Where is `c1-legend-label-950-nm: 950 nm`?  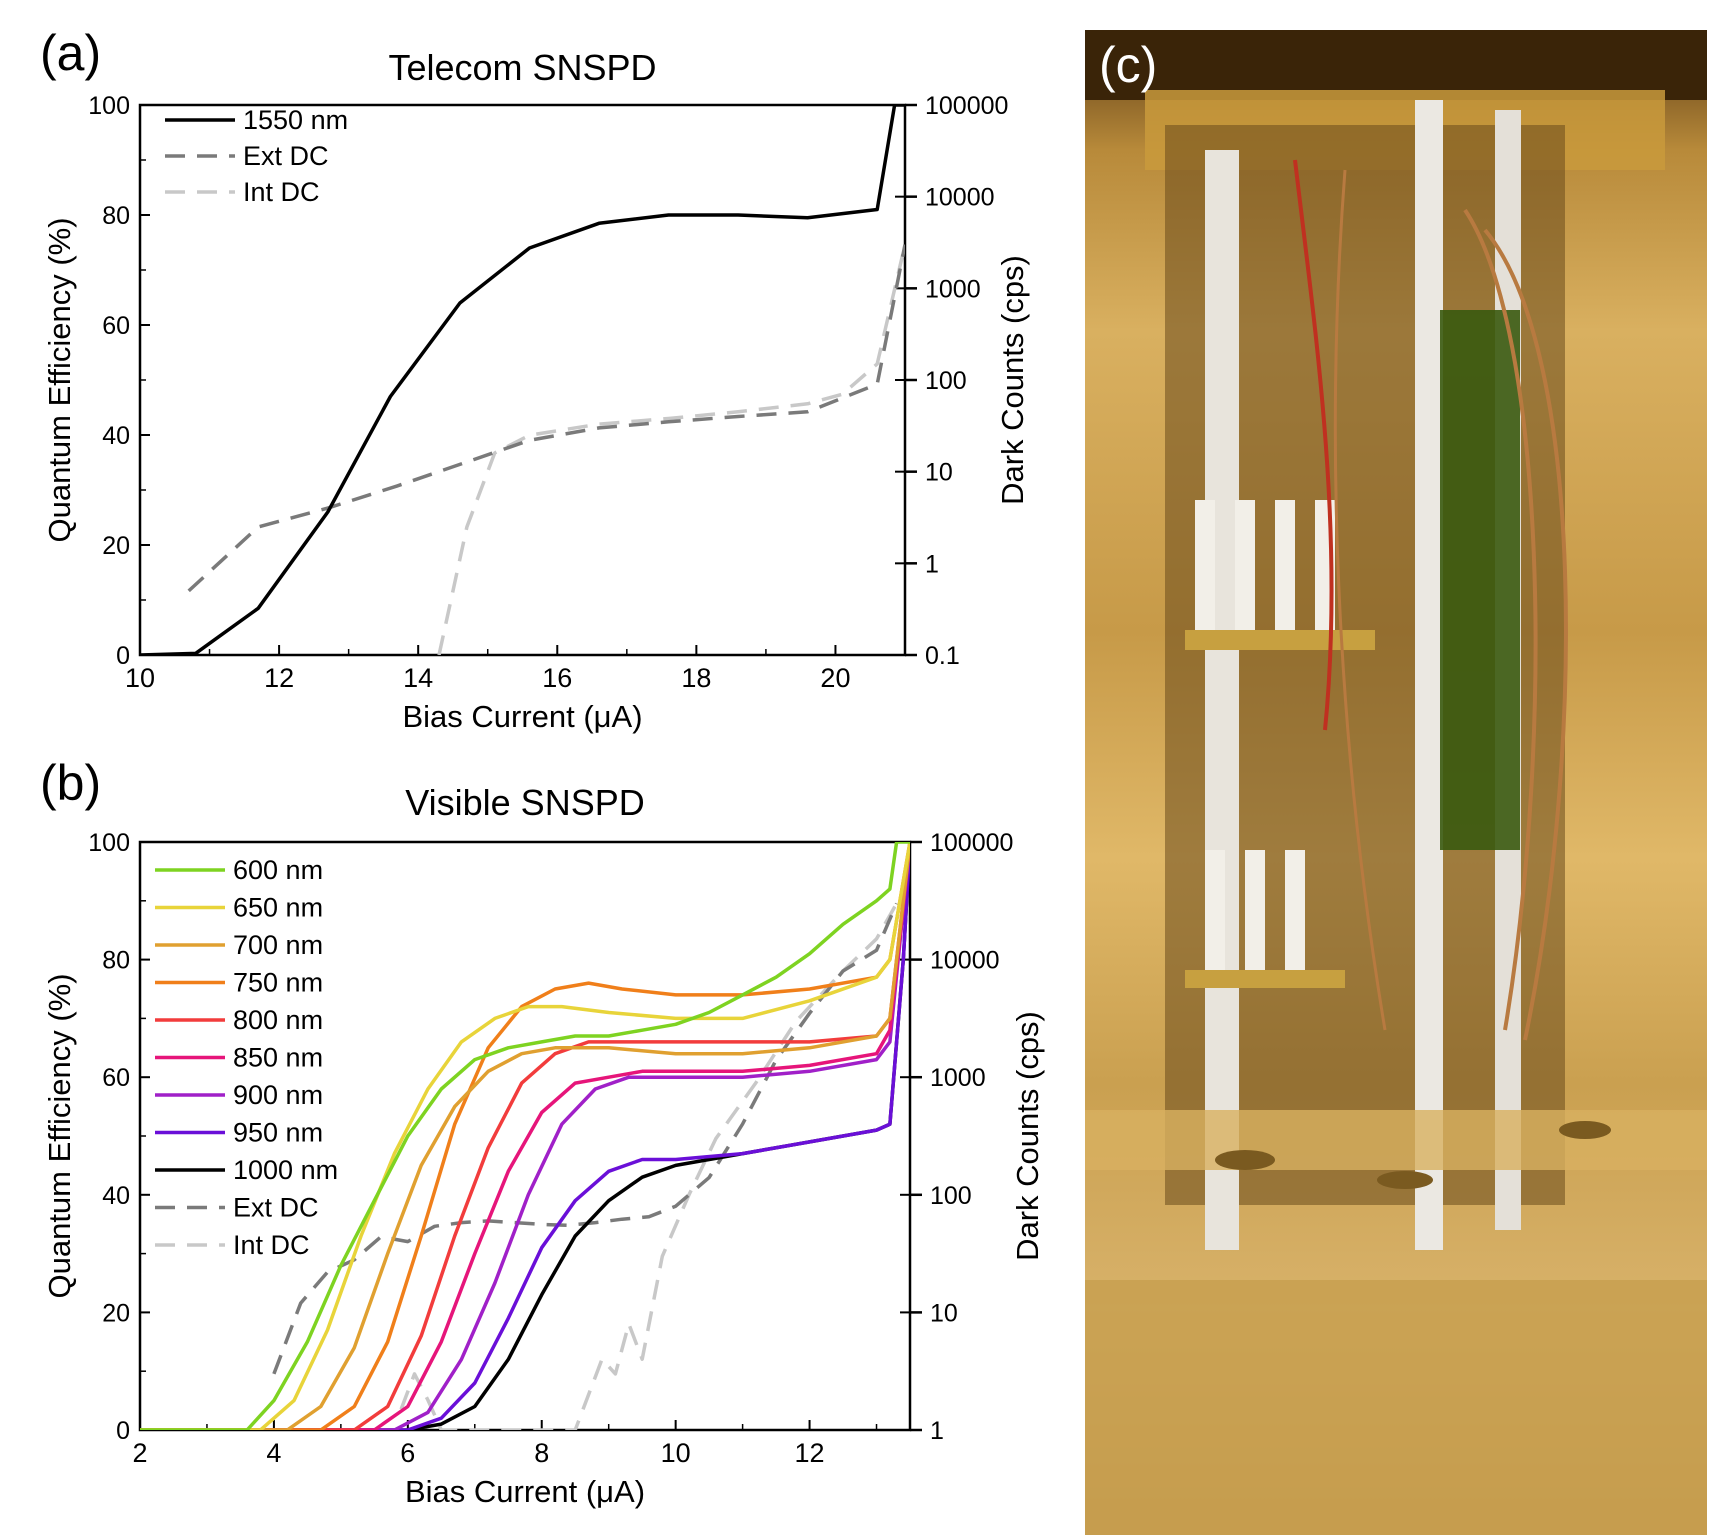
c1-legend-label-950-nm: 950 nm is located at coordinates (278, 1133).